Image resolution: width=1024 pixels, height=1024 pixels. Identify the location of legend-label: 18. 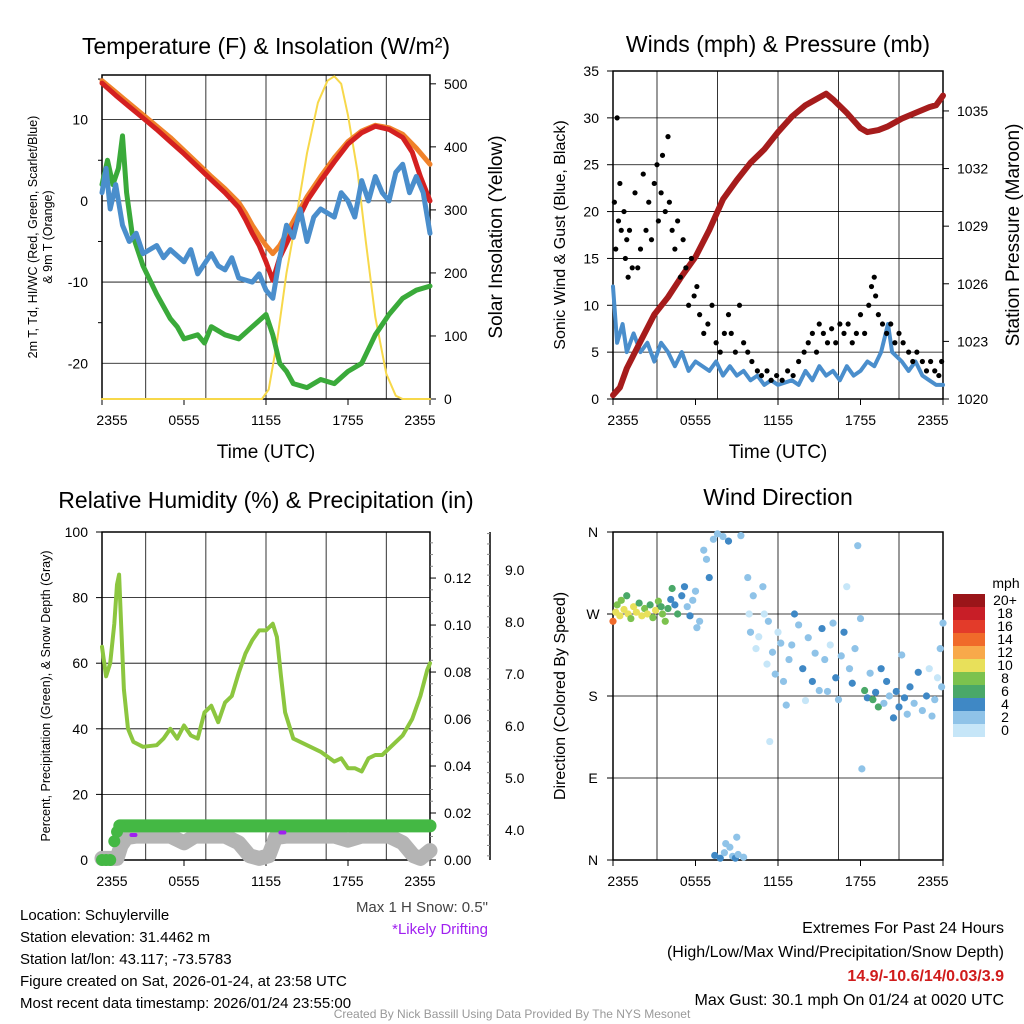
(1005, 613).